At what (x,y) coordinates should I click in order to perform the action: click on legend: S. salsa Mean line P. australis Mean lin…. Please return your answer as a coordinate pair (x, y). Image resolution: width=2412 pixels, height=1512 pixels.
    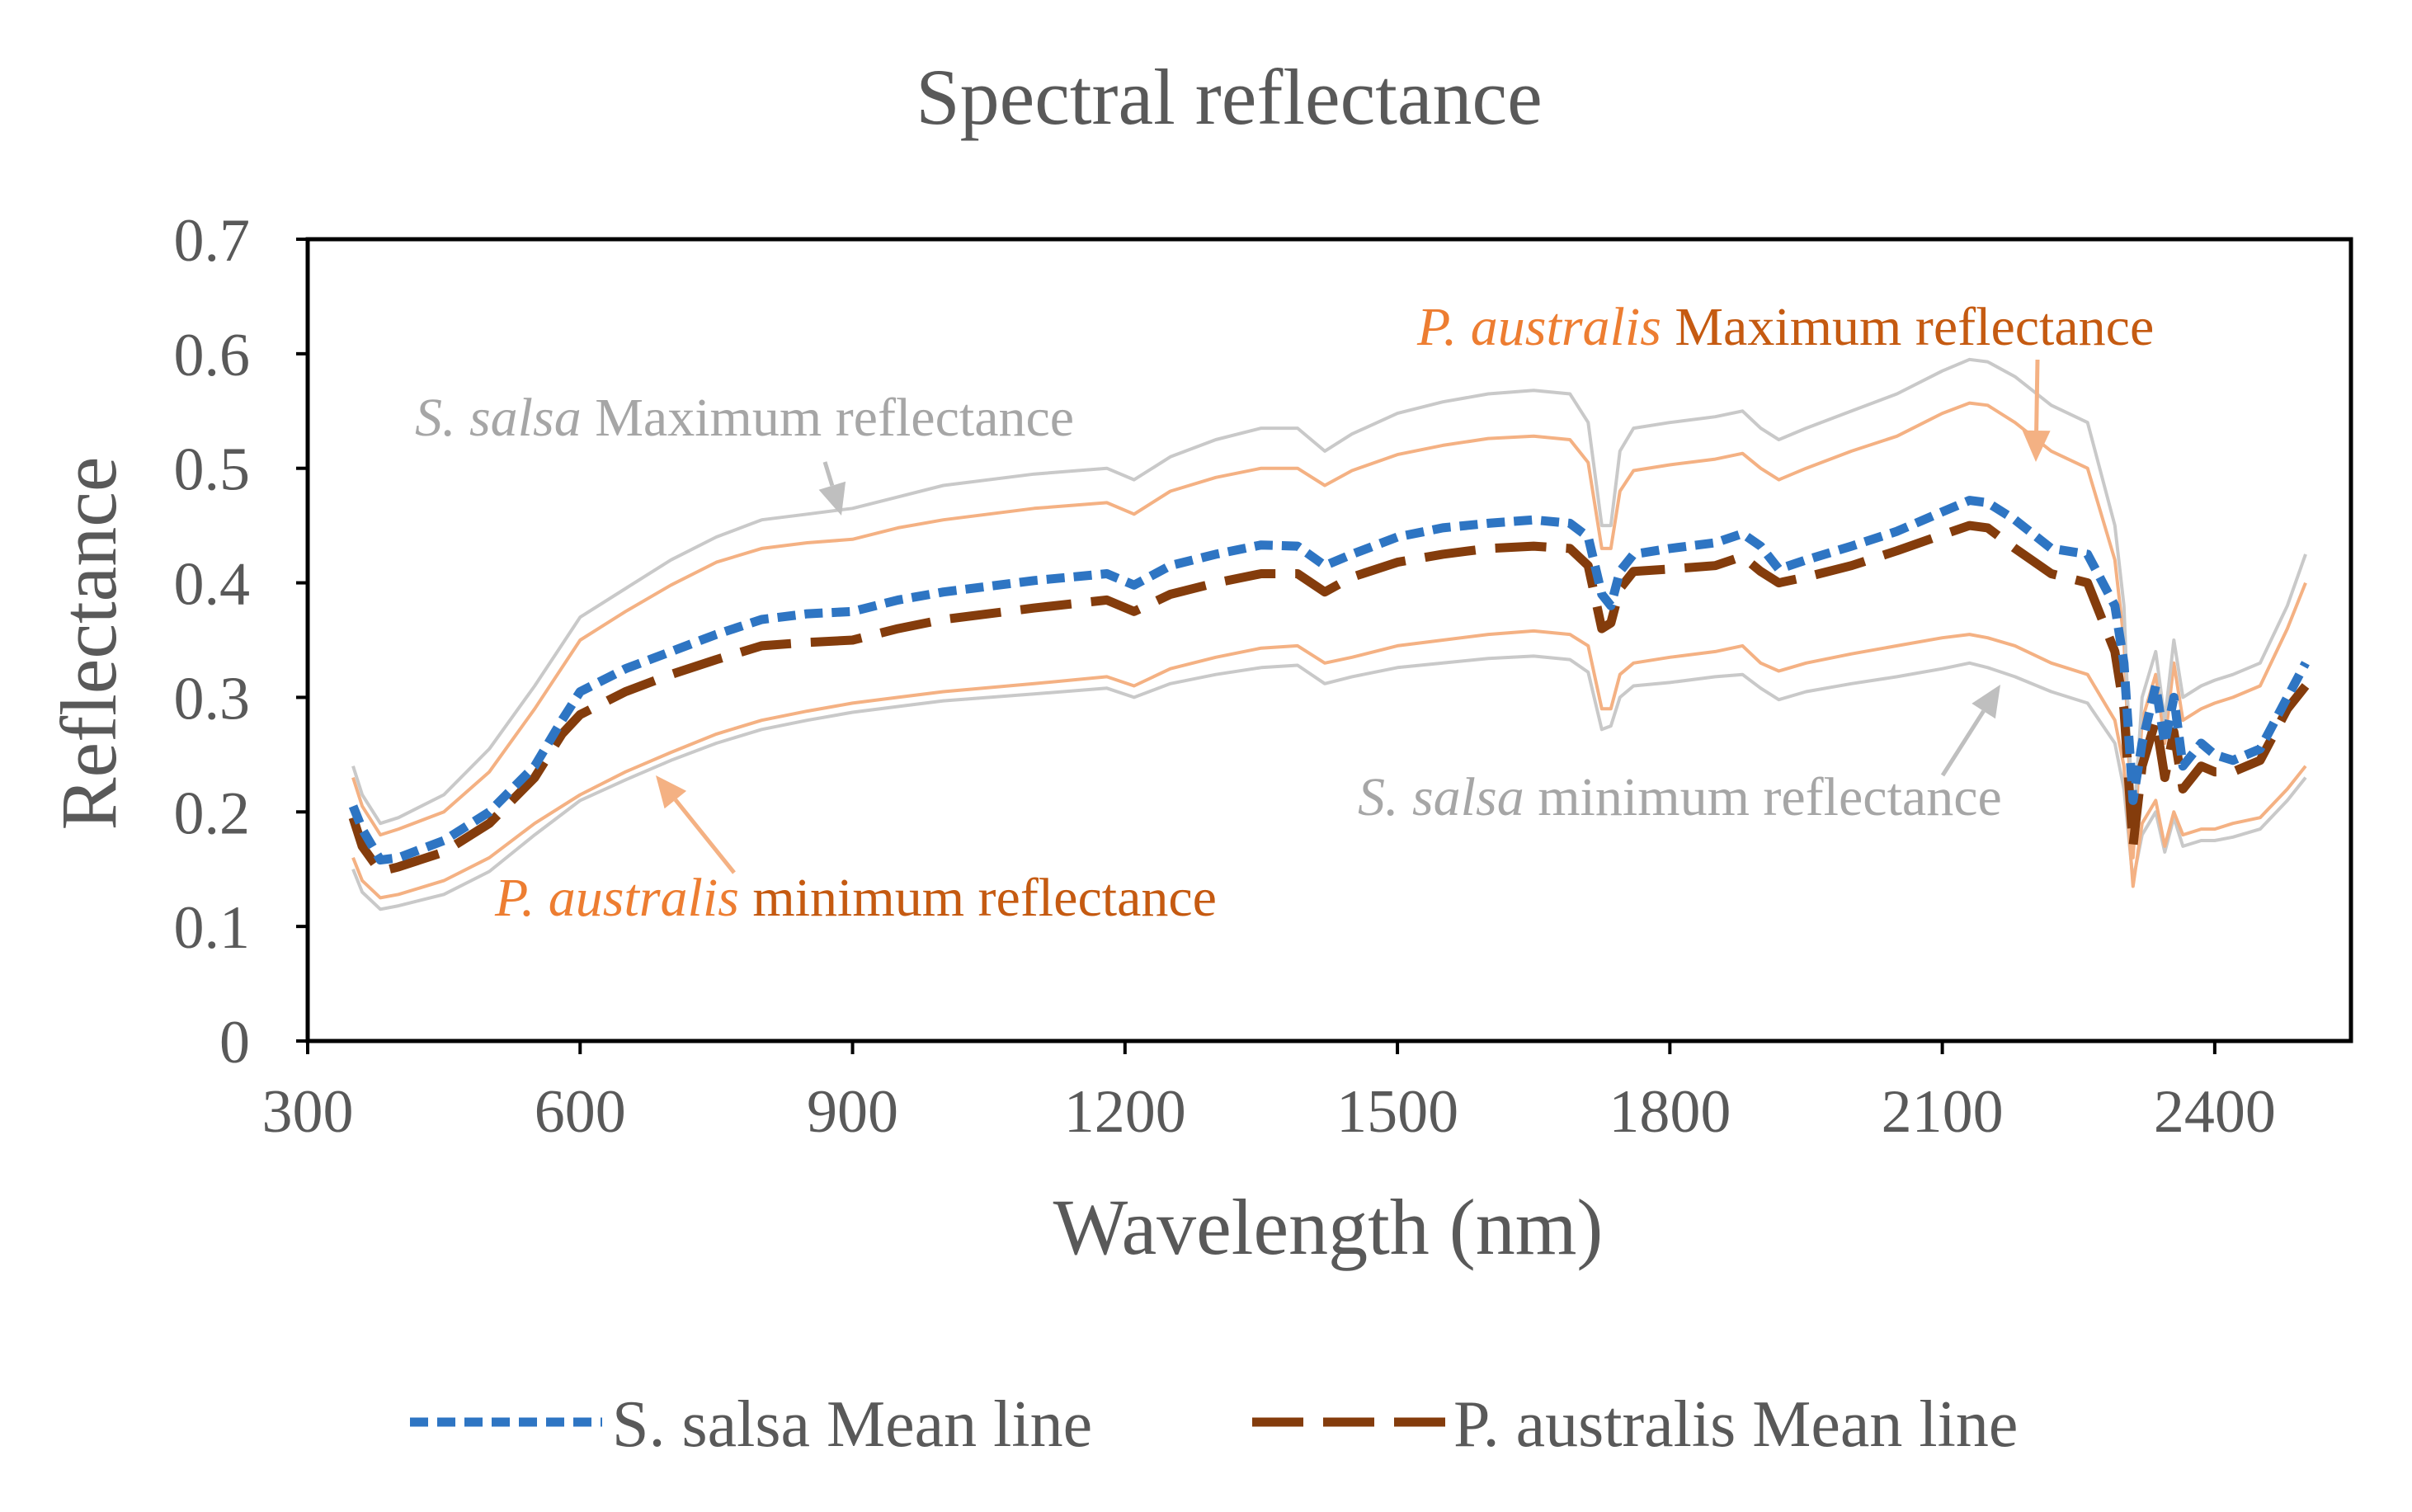
    Looking at the image, I should click on (1214, 1424).